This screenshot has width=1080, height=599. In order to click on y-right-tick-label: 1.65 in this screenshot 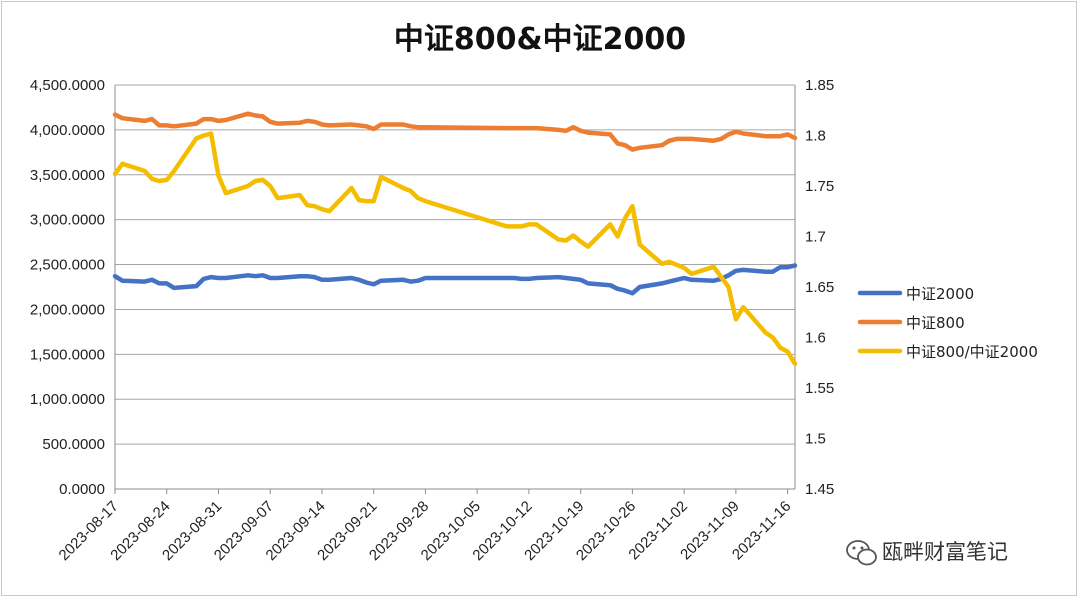, I will do `click(819, 287)`.